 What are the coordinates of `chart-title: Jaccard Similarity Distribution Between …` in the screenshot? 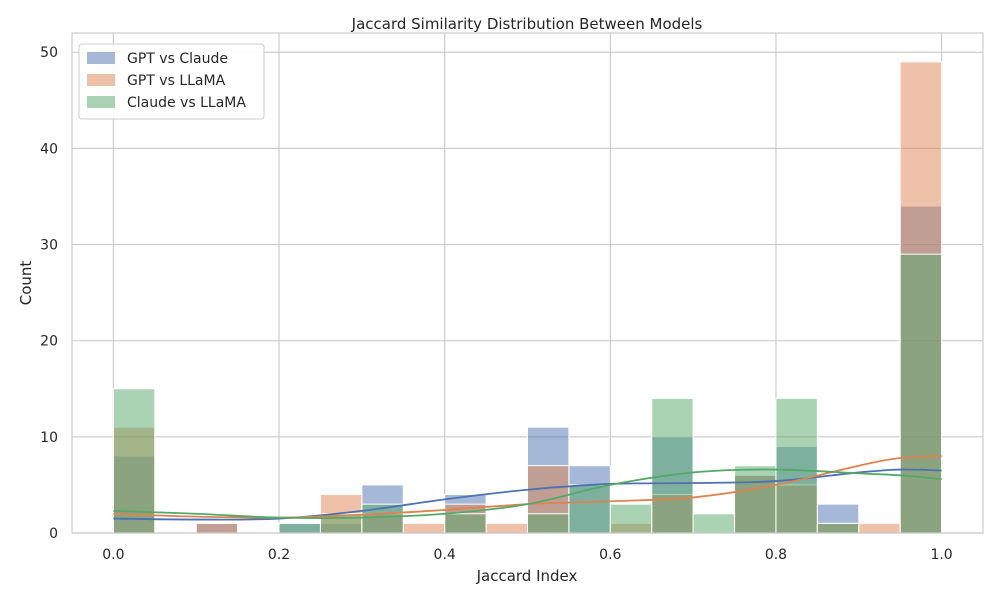 It's located at (527, 24).